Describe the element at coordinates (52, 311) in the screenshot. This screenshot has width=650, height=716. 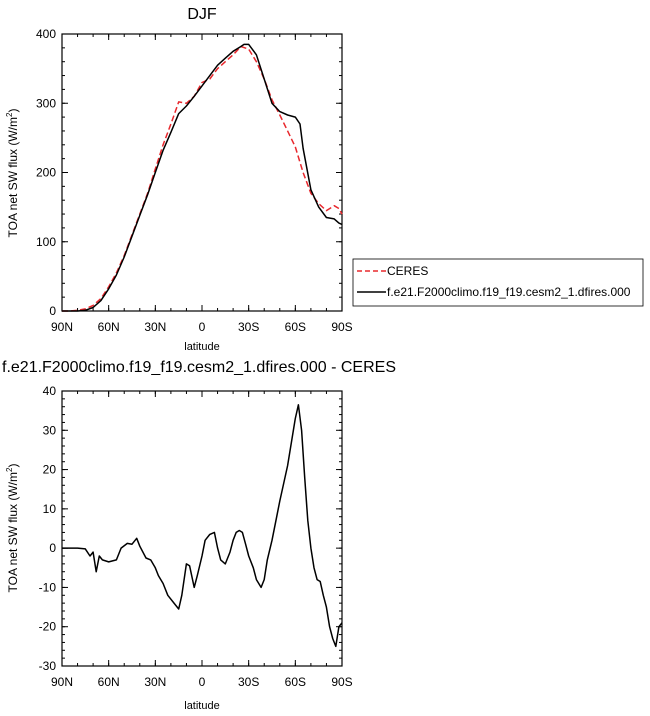
I see `top-panel-y-tick-label: 0` at that location.